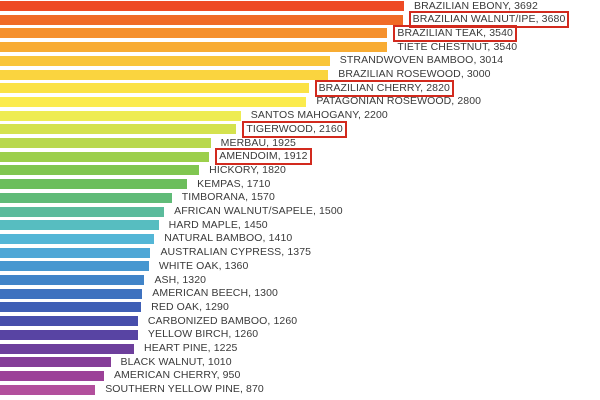  I want to click on bar-label: SANTOS MAHOGANY, 2200, so click(319, 115).